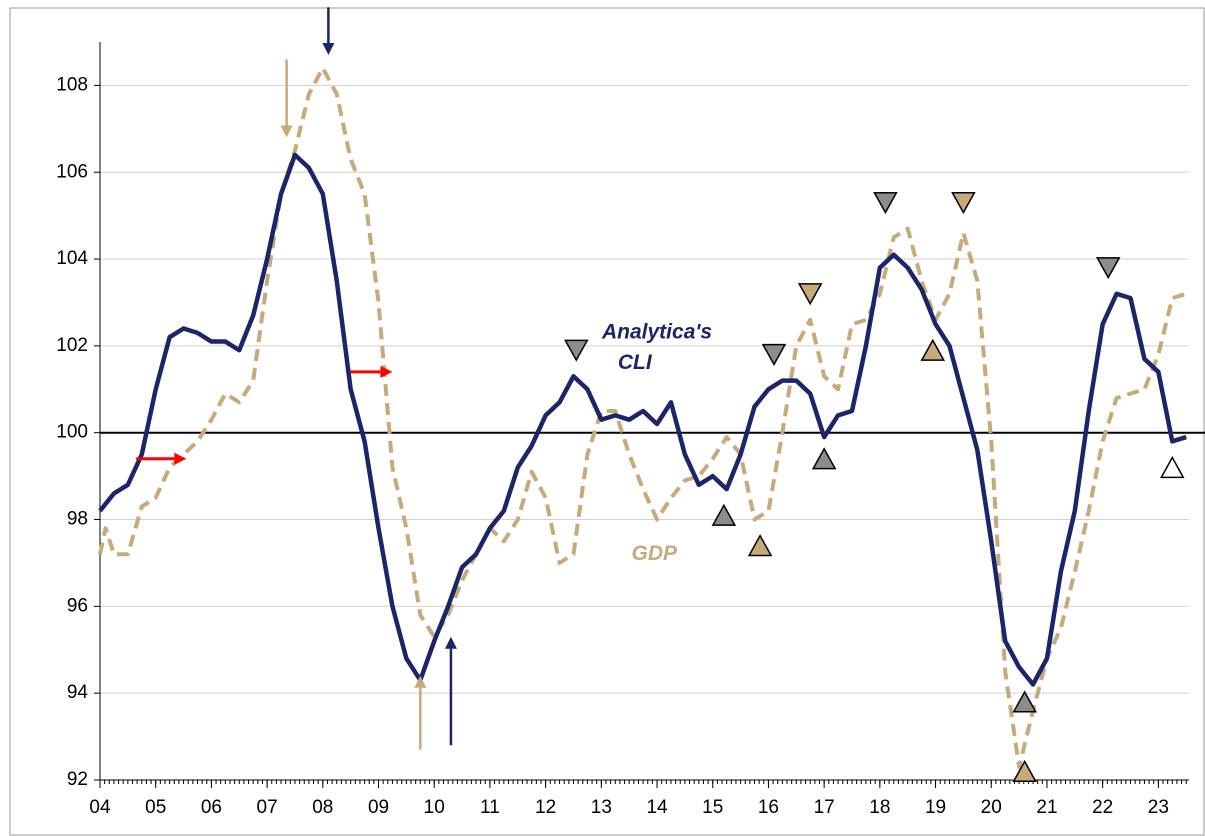 This screenshot has width=1205, height=836. Describe the element at coordinates (78, 692) in the screenshot. I see `y-tick-label: 94` at that location.